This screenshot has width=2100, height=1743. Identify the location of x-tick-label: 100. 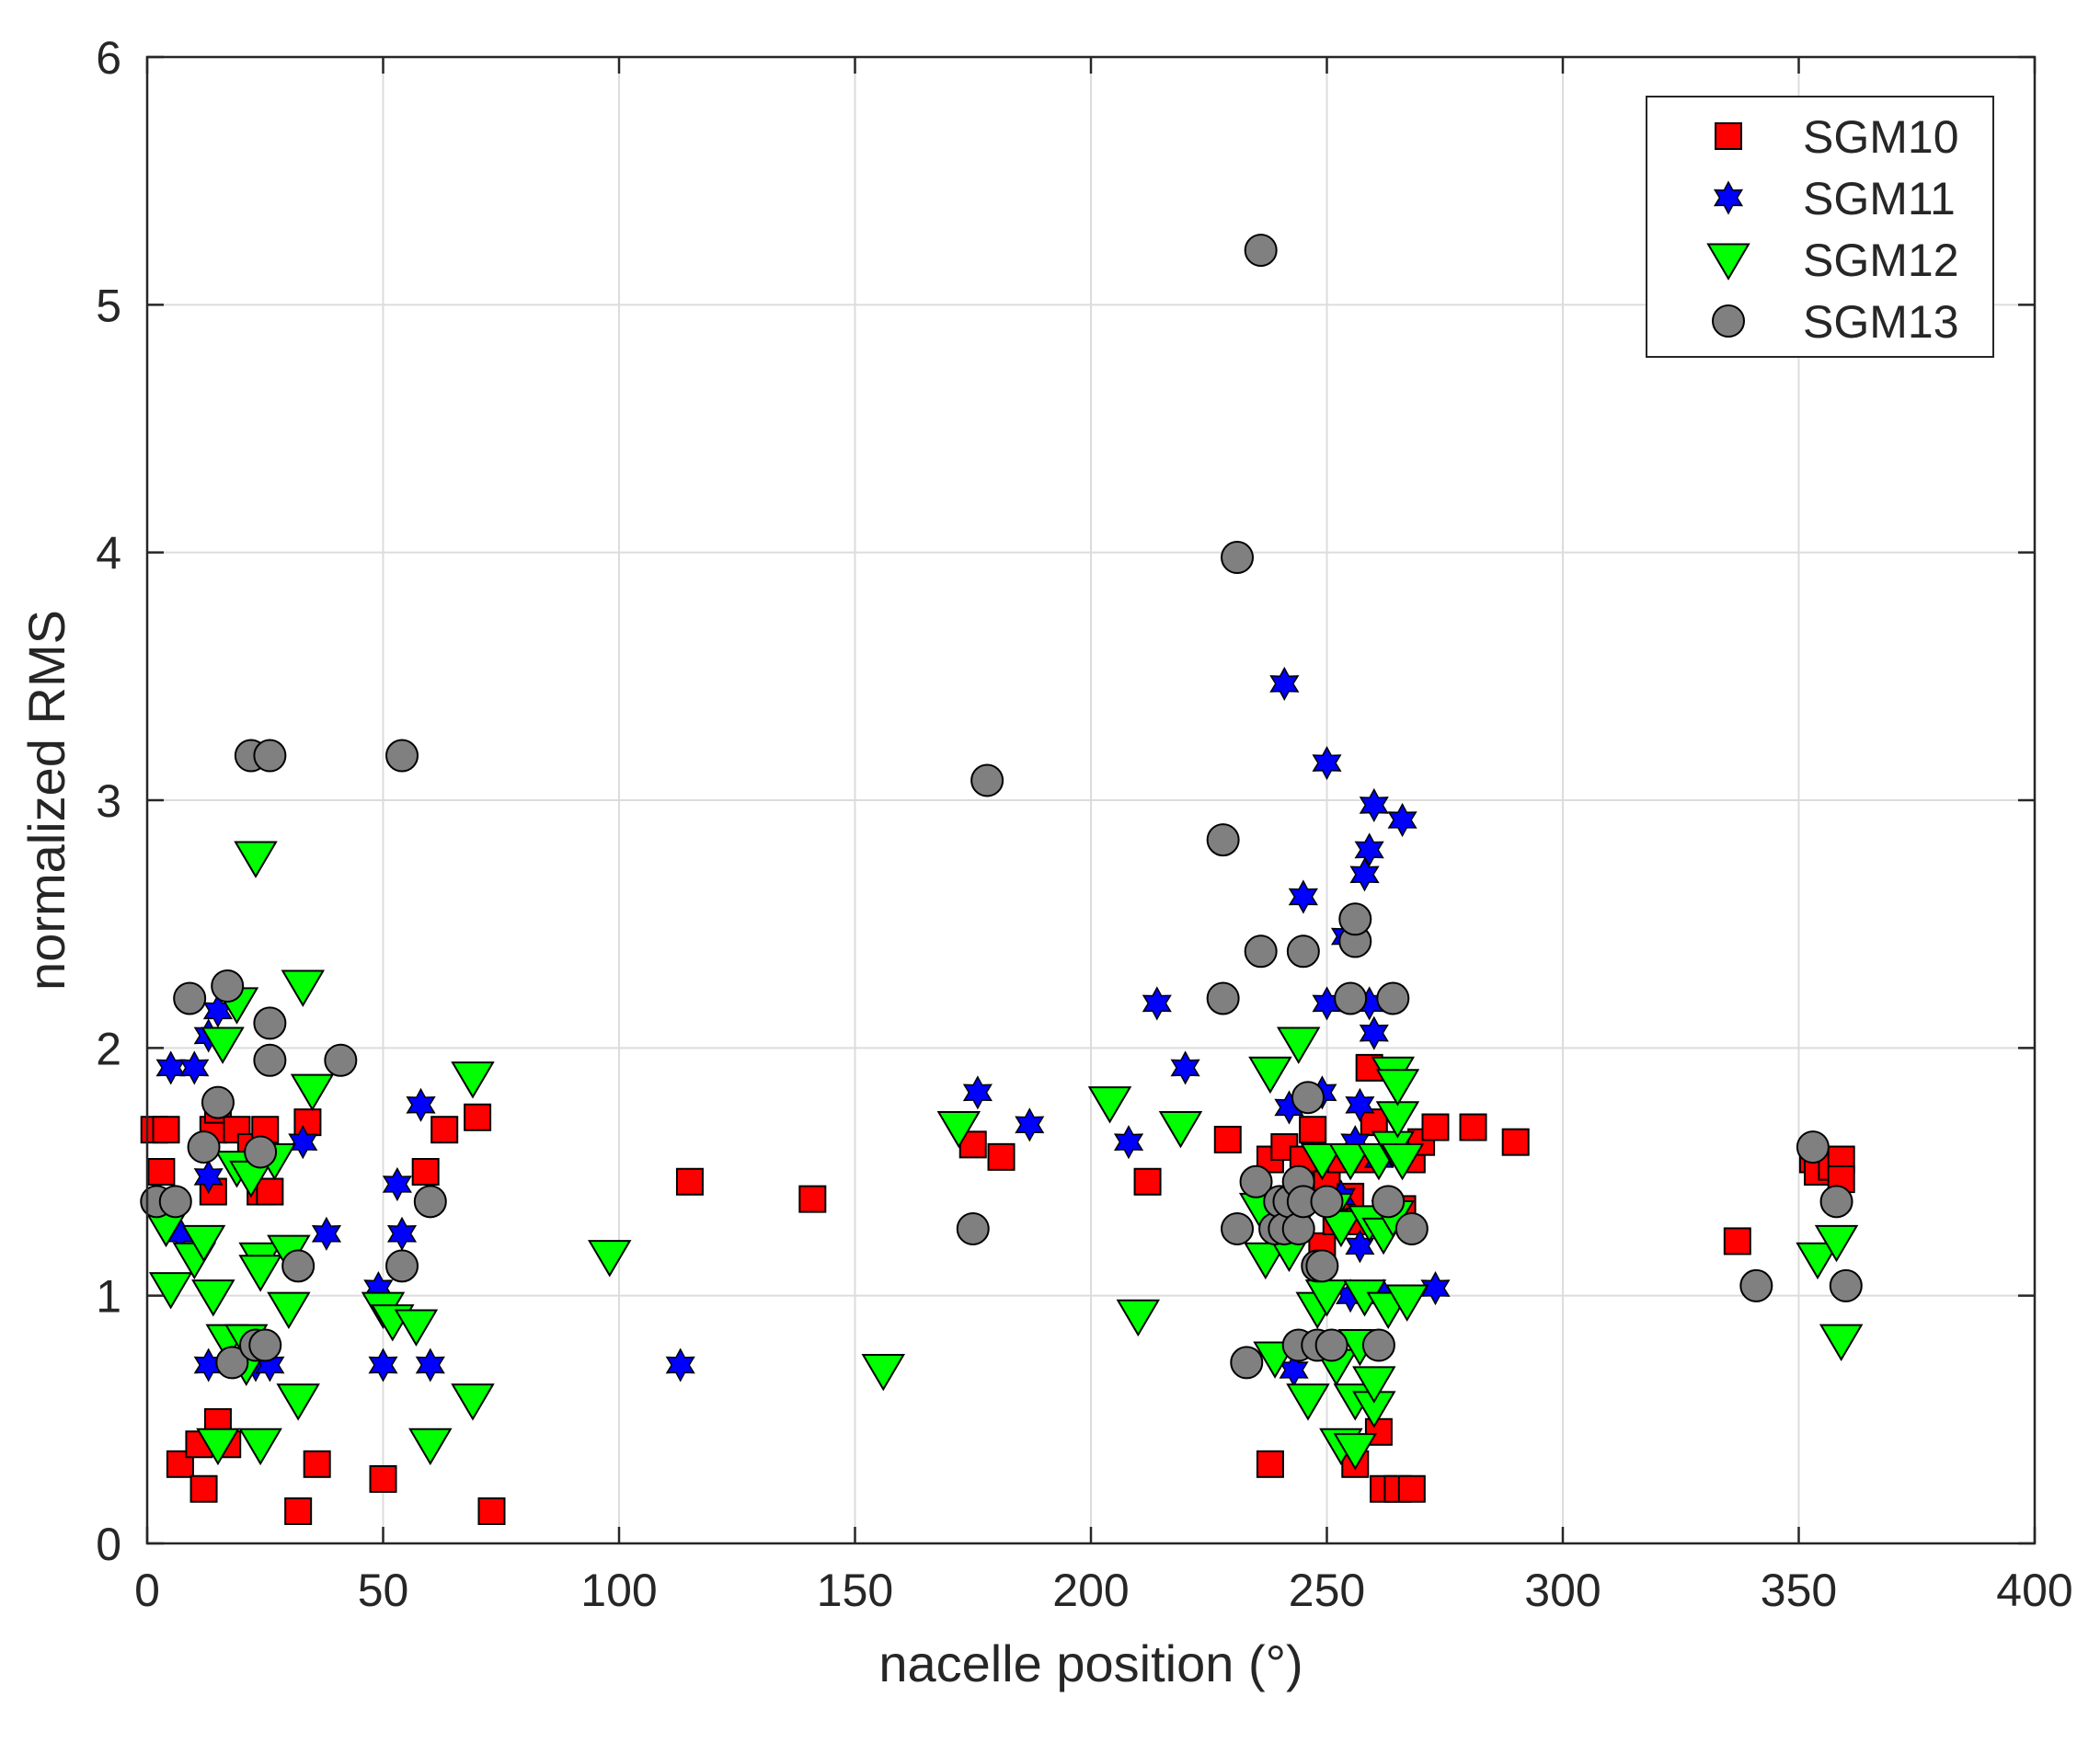
(618, 1590).